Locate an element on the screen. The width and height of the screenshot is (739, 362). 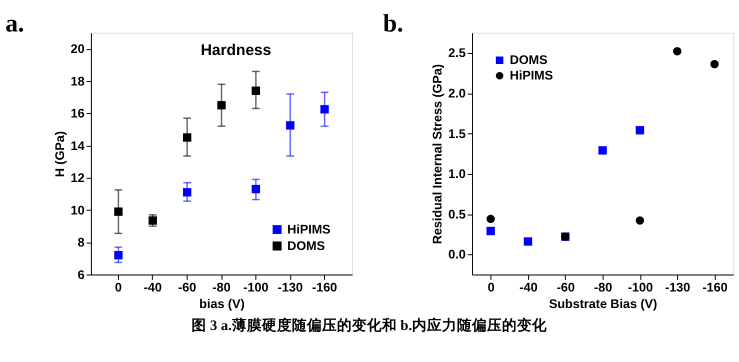
y-tick-label: 20 is located at coordinates (77, 49).